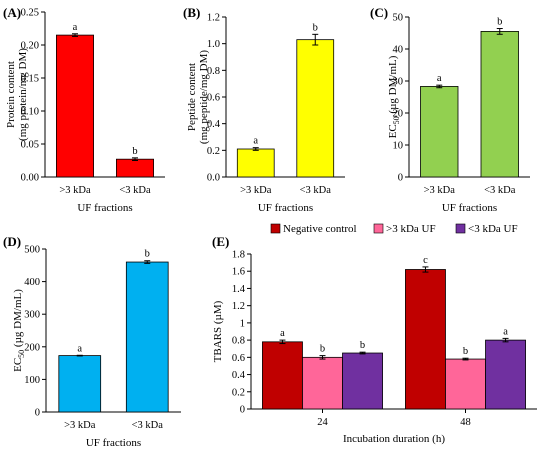 The image size is (550, 460). What do you see at coordinates (213, 178) in the screenshot?
I see `y-tick-label: 0.0` at bounding box center [213, 178].